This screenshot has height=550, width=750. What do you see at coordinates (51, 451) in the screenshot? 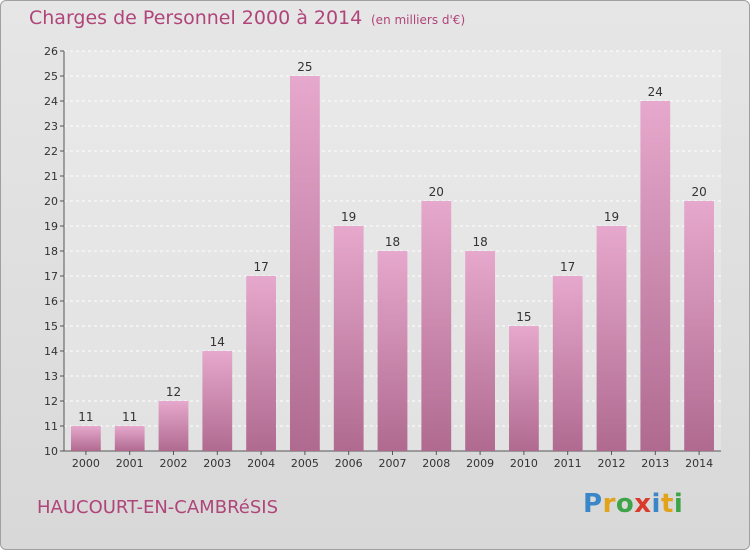
I see `y-tick-label: 10` at bounding box center [51, 451].